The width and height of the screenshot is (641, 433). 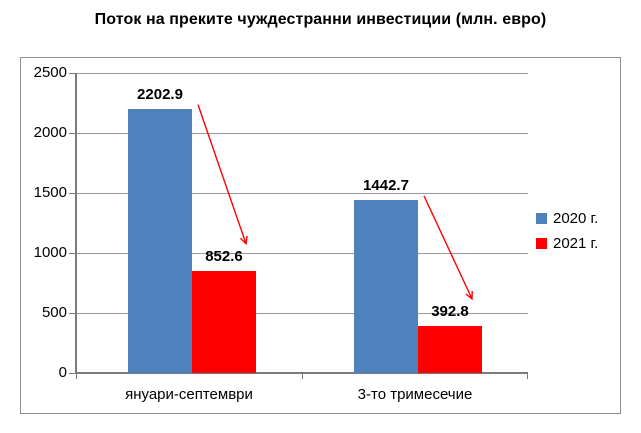 What do you see at coordinates (224, 321) in the screenshot?
I see `bar-series1-cat0` at bounding box center [224, 321].